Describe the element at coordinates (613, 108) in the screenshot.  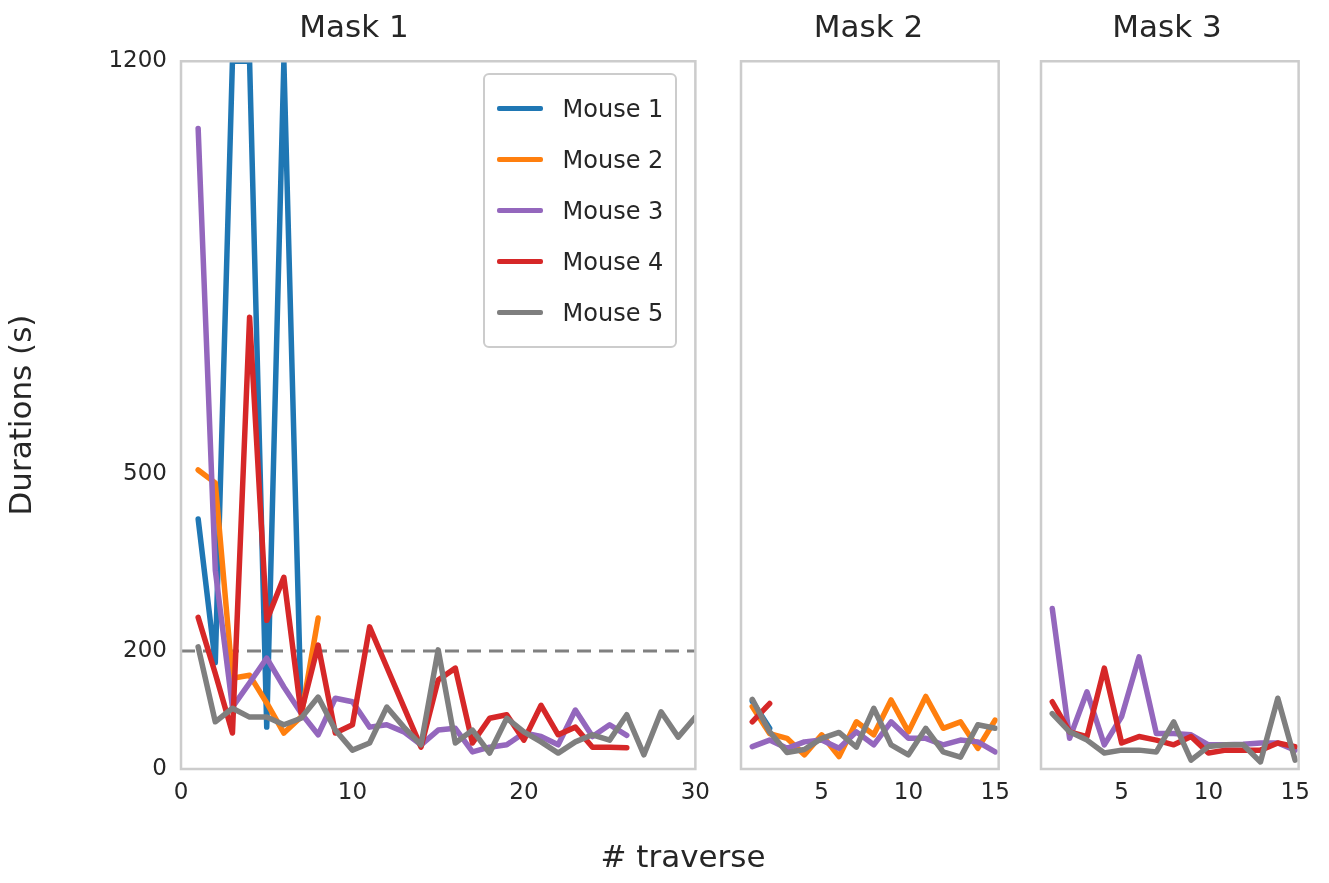
I see `legend-label: Mouse 1` at that location.